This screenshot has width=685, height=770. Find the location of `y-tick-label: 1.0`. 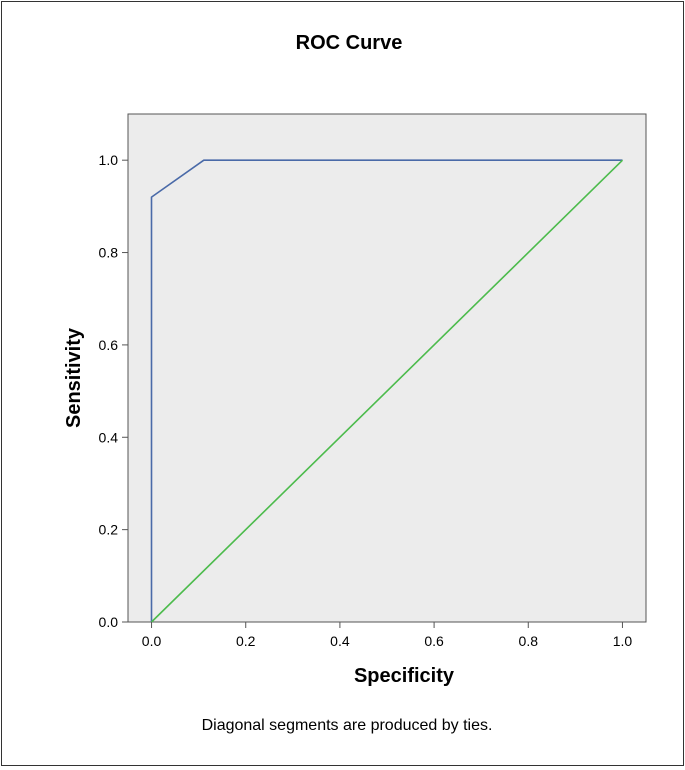

y-tick-label: 1.0 is located at coordinates (109, 160).